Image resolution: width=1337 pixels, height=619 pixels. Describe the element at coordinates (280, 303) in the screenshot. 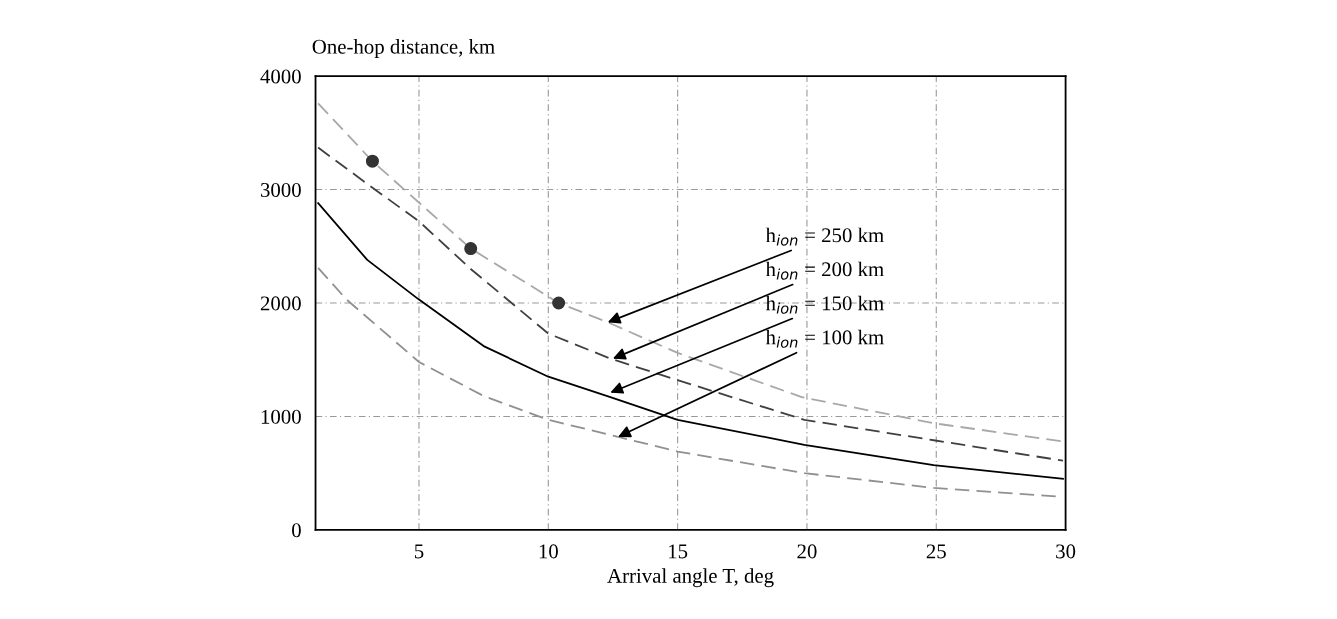

I see `y-tick-label: 2000` at that location.